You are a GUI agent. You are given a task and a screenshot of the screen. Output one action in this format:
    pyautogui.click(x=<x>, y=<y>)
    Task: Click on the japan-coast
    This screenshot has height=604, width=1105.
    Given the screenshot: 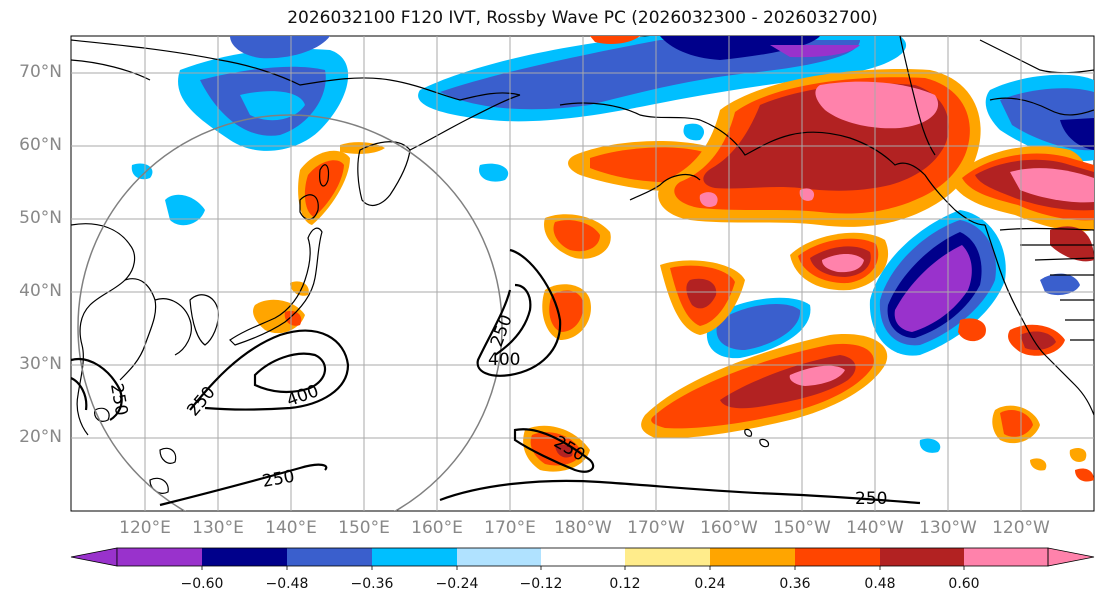 What is the action you would take?
    pyautogui.click(x=276, y=286)
    